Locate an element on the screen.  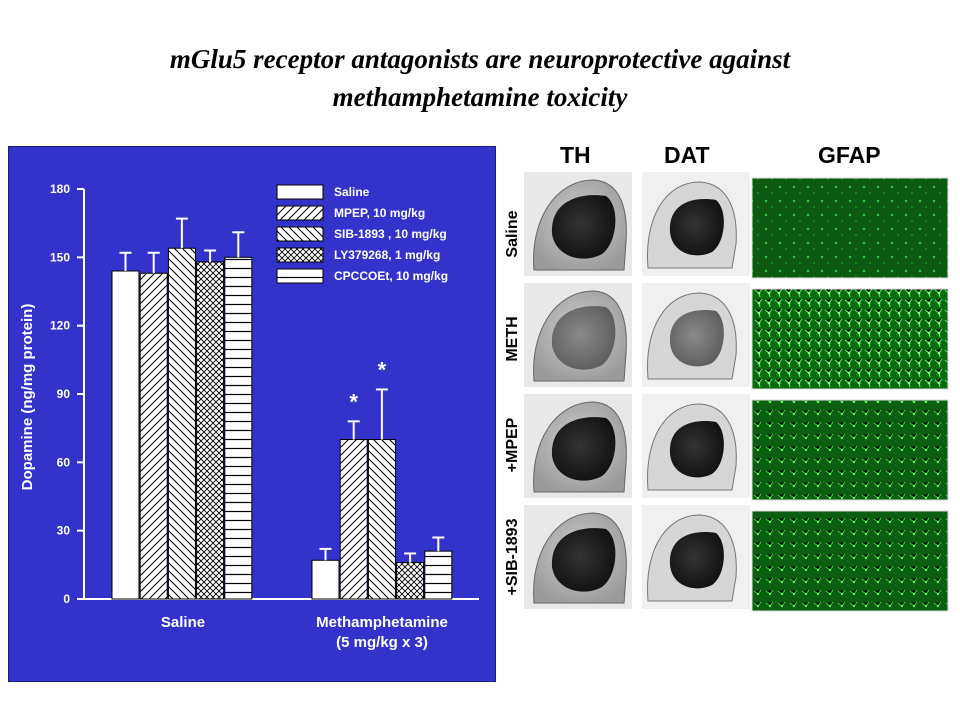
legend-label: LY379268, 1 mg/kg is located at coordinates (387, 255).